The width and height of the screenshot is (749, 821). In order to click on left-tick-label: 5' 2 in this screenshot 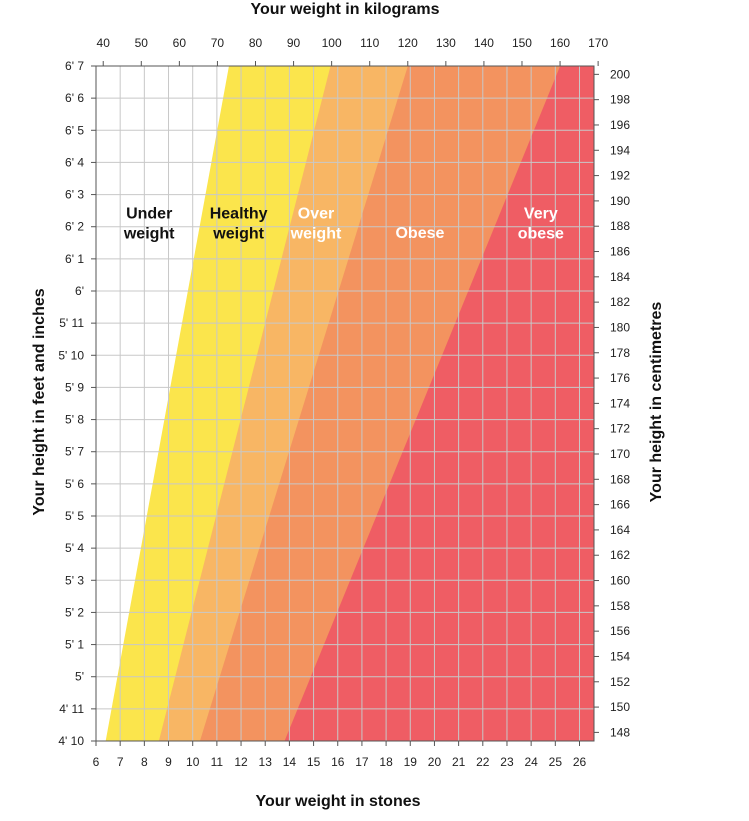, I will do `click(74, 612)`.